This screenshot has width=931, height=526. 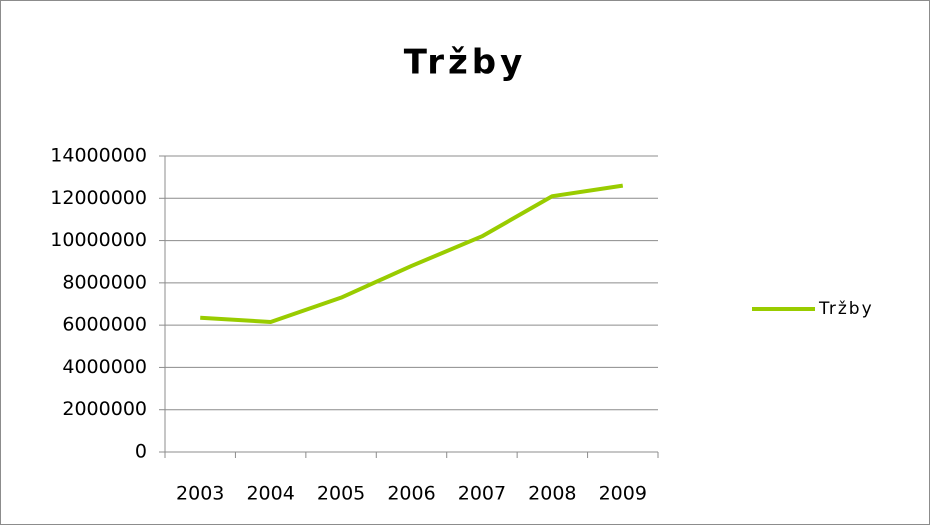 I want to click on y-tick-label: 4000000, so click(x=104, y=367).